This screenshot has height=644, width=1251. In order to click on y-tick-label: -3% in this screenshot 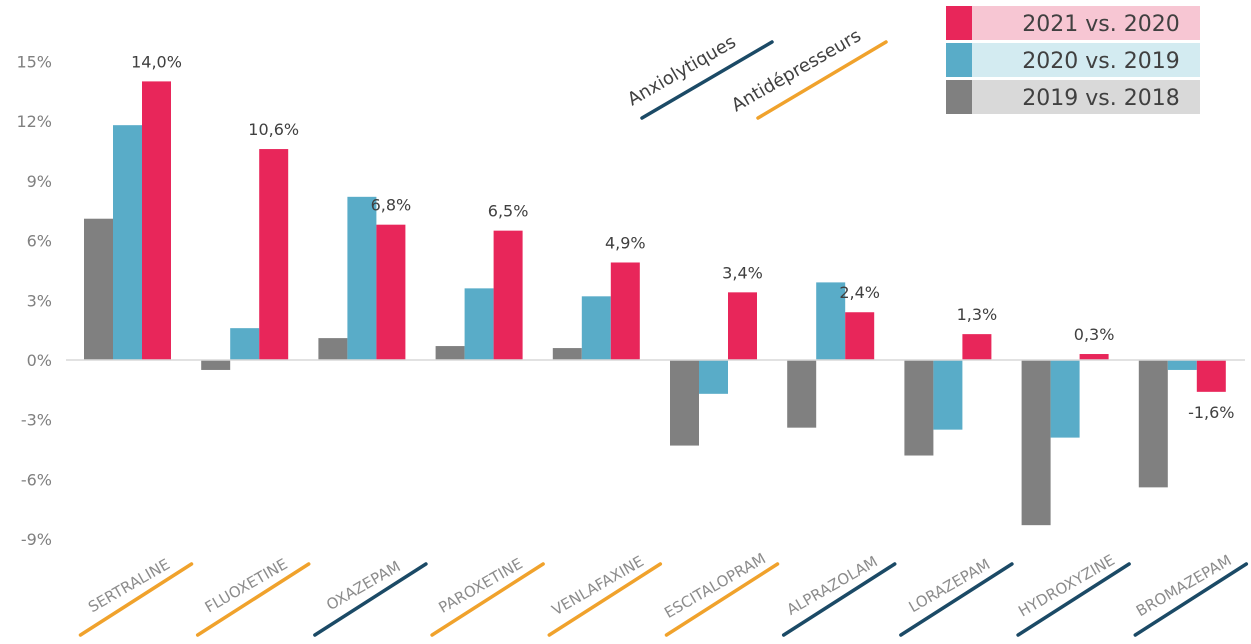, I will do `click(36, 420)`.